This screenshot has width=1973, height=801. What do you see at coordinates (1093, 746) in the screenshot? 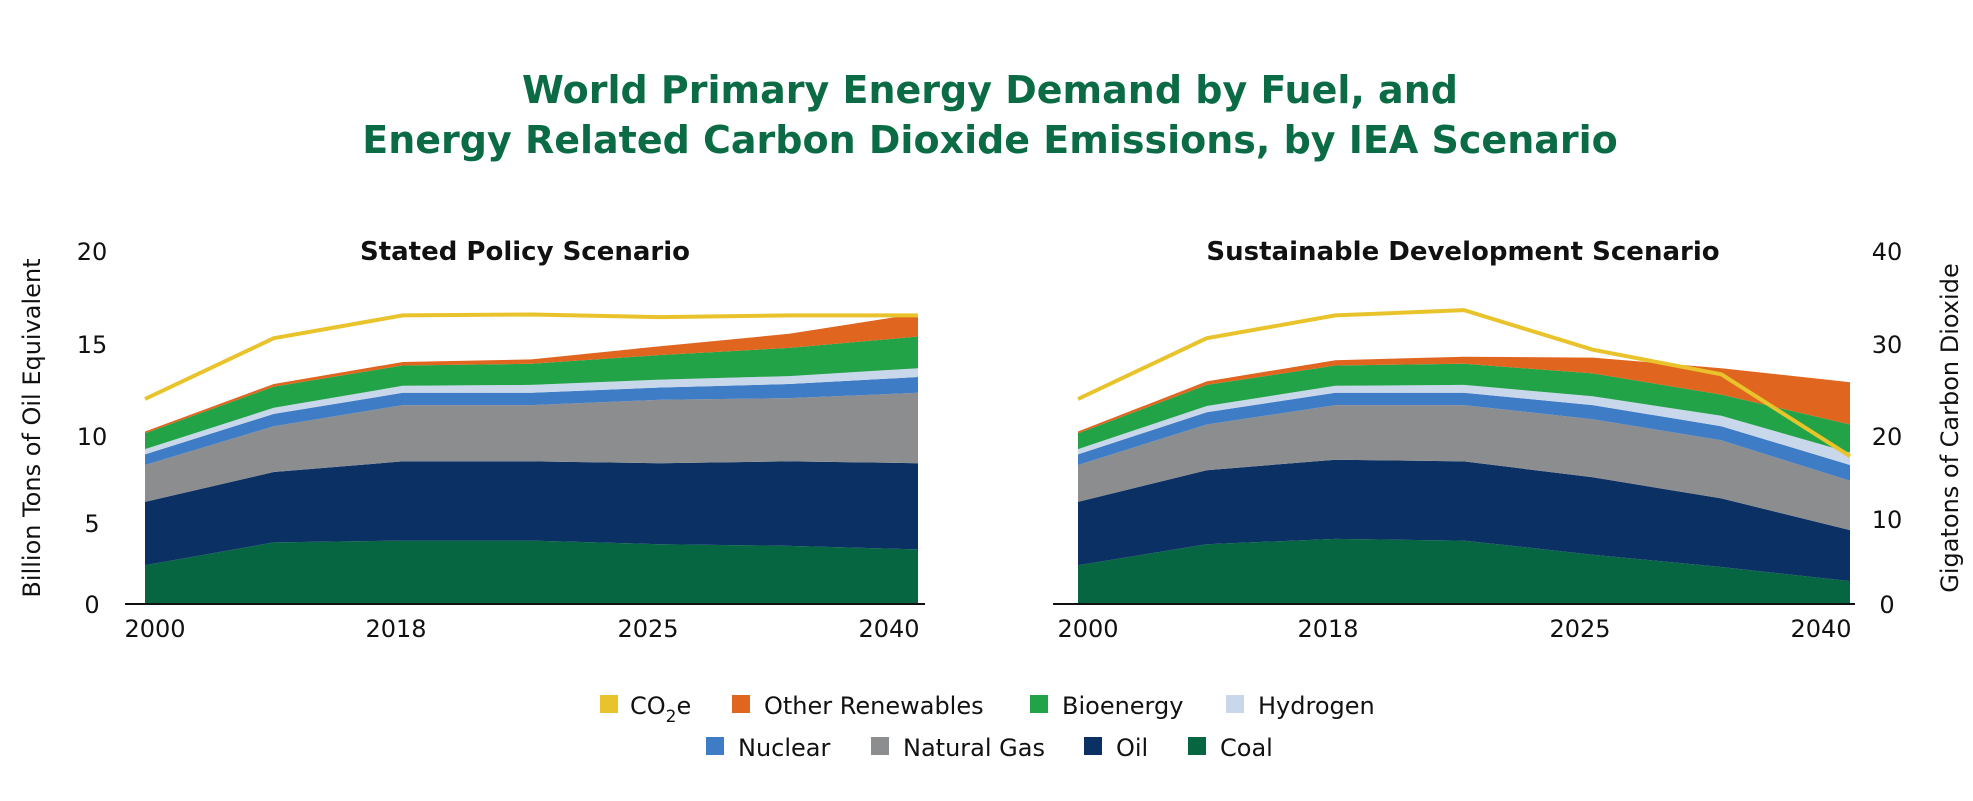
I see `legend-swatch-oil` at bounding box center [1093, 746].